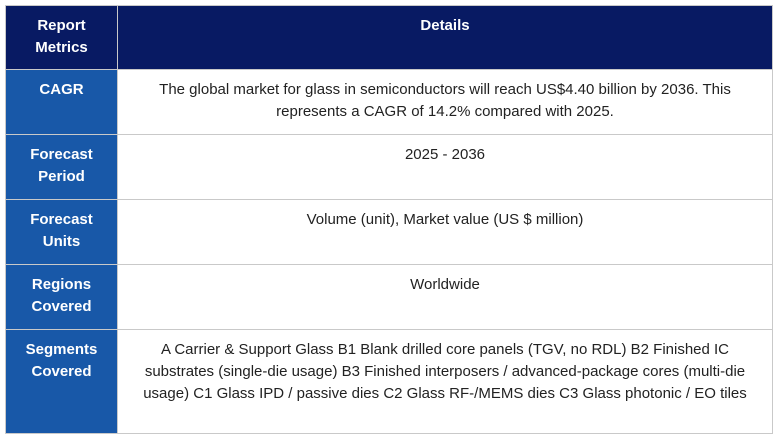 The width and height of the screenshot is (776, 438). Describe the element at coordinates (445, 297) in the screenshot. I see `detail-cell-regions-covered: Worldwide` at that location.